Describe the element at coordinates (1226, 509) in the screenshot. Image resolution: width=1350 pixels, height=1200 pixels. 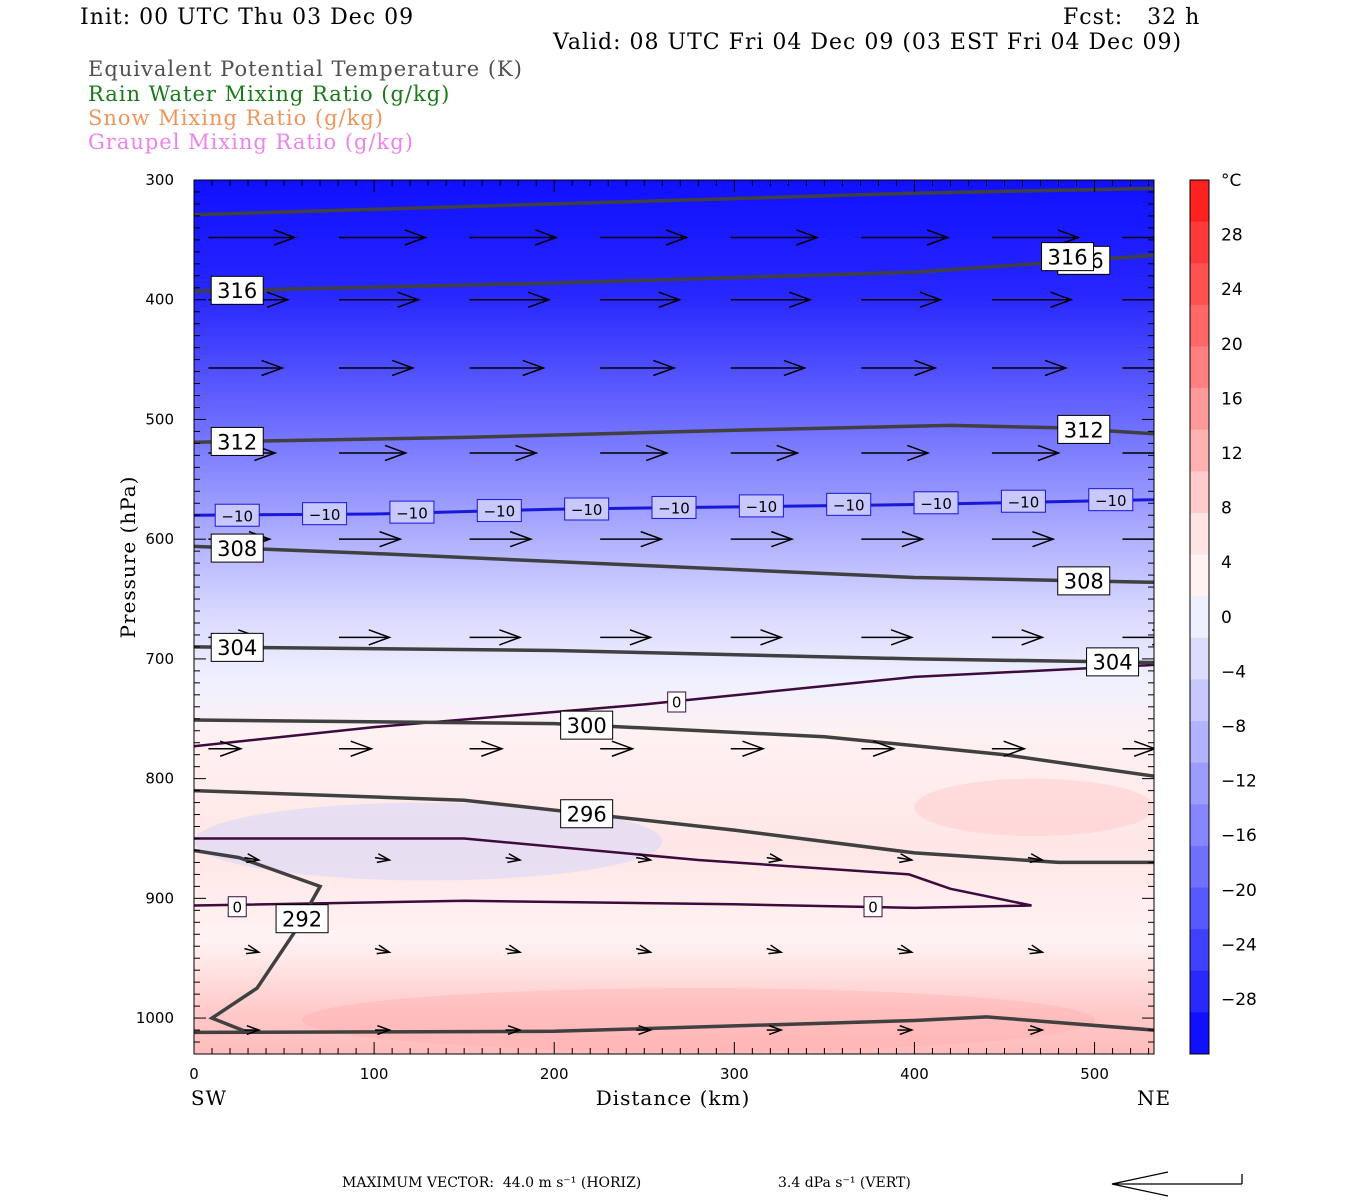
I see `colorbar-label: 8` at that location.